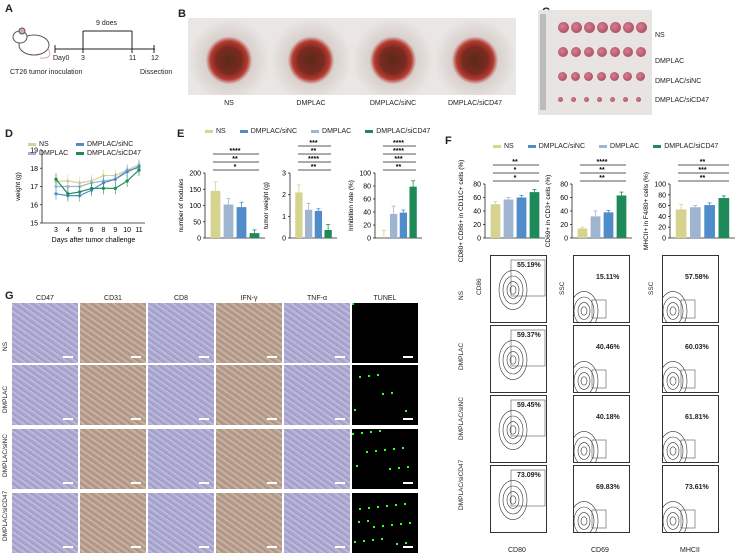  Describe the element at coordinates (195, 190) in the screenshot. I see `y-tick-label: 150` at that location.